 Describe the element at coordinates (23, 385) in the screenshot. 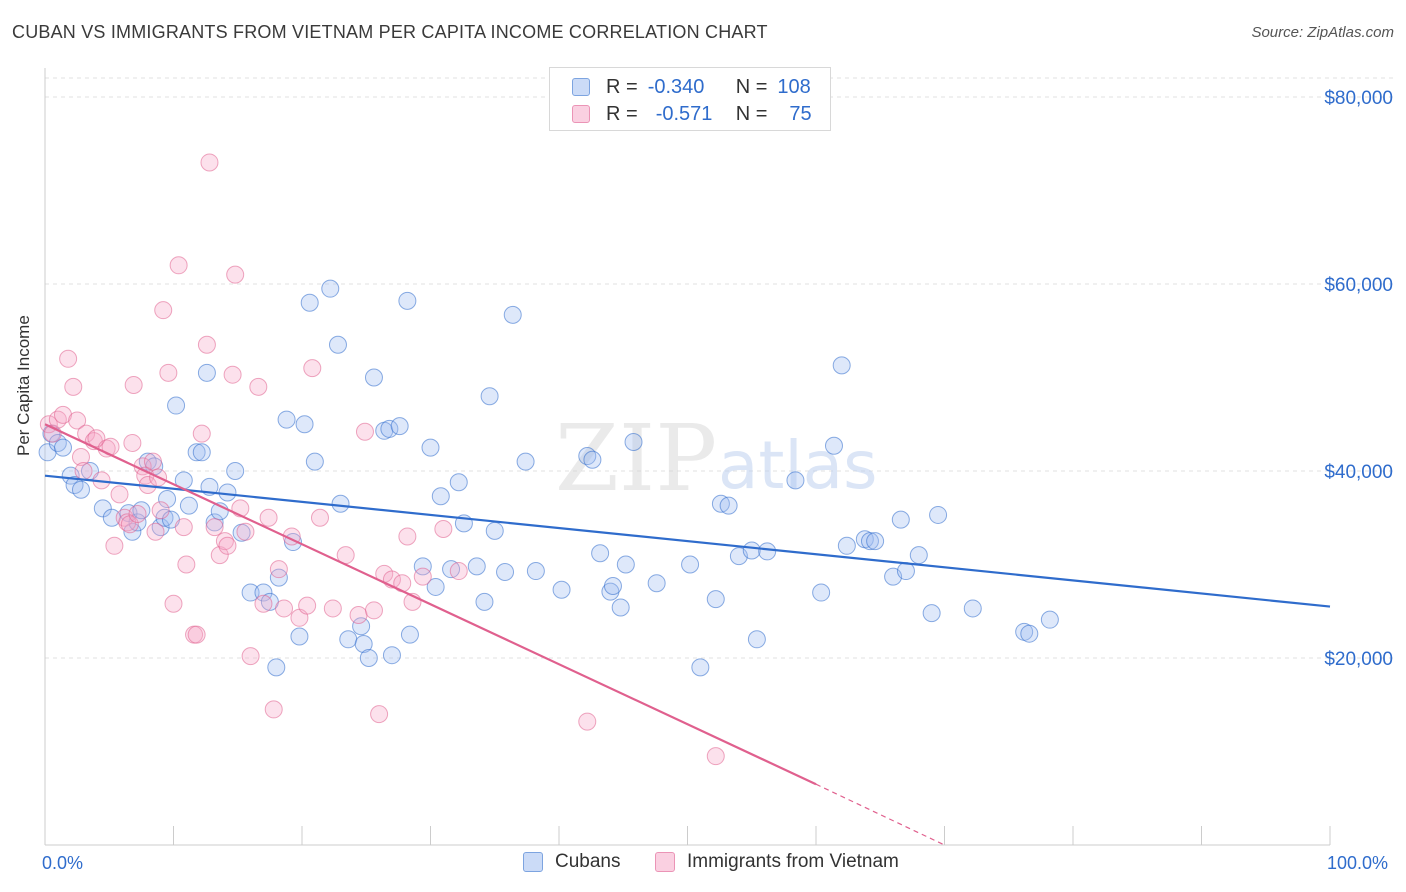

I see `y-axis-label: Per Capita Income` at that location.